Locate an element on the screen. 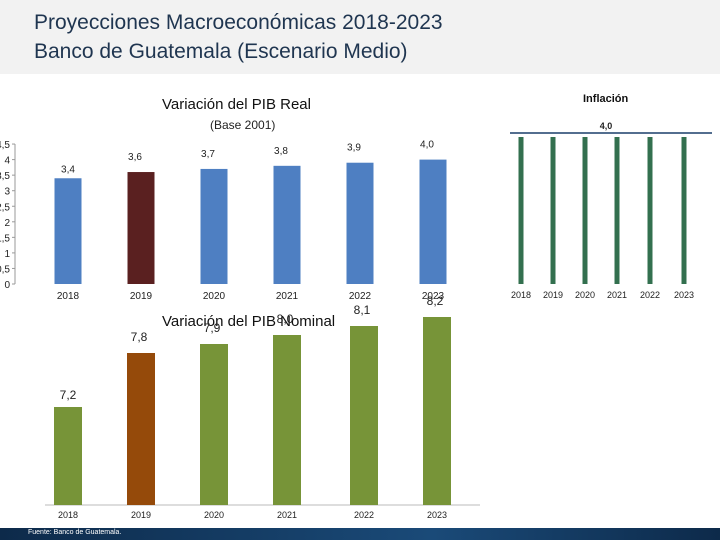  pib-real-y-tick: 2 is located at coordinates (7, 223).